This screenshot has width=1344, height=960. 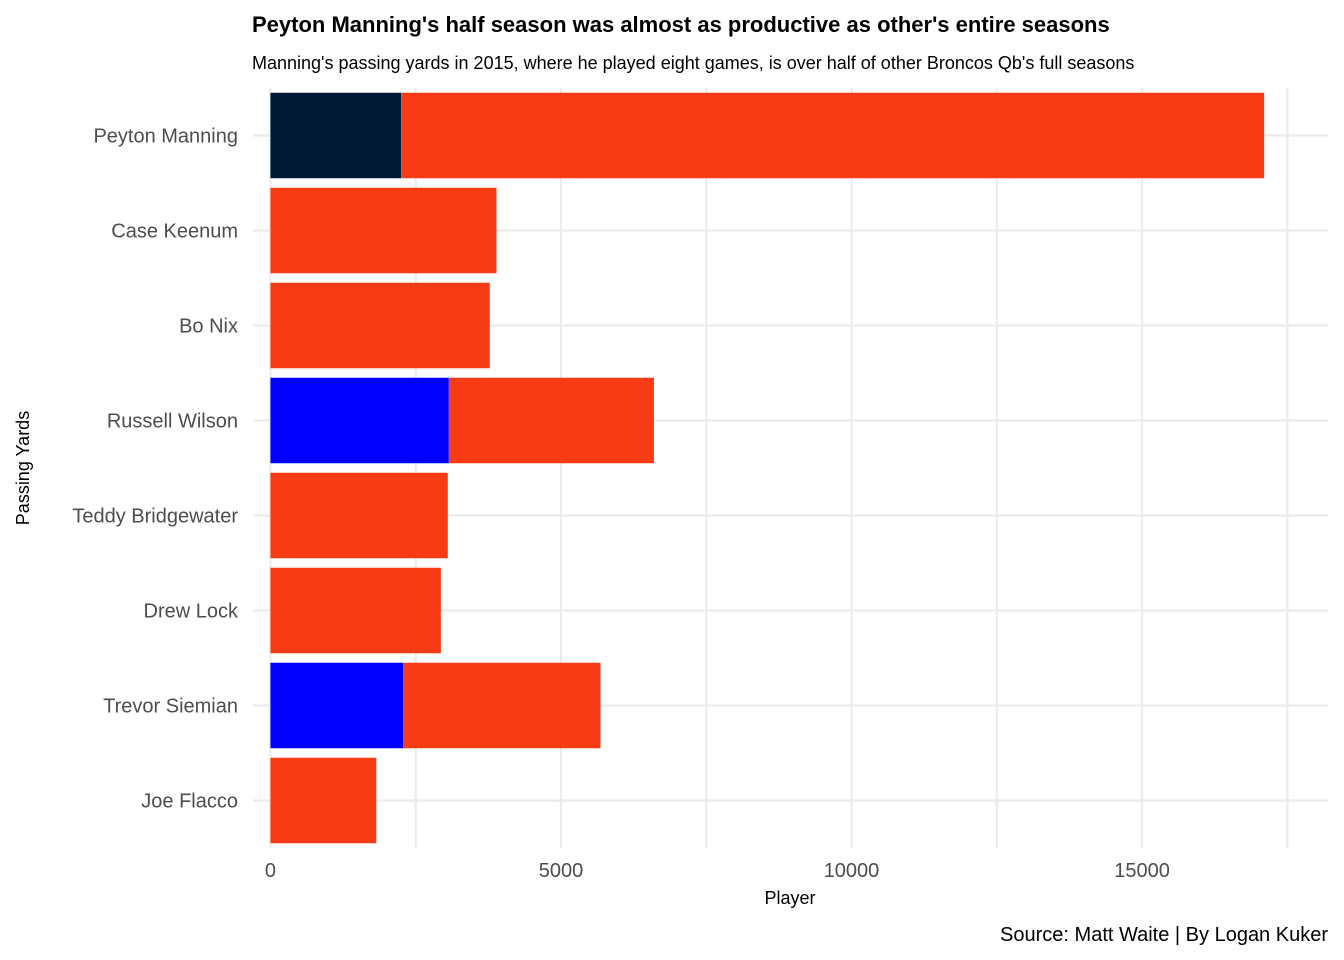 I want to click on y-tick-label: Teddy Bridgewater, so click(x=155, y=517).